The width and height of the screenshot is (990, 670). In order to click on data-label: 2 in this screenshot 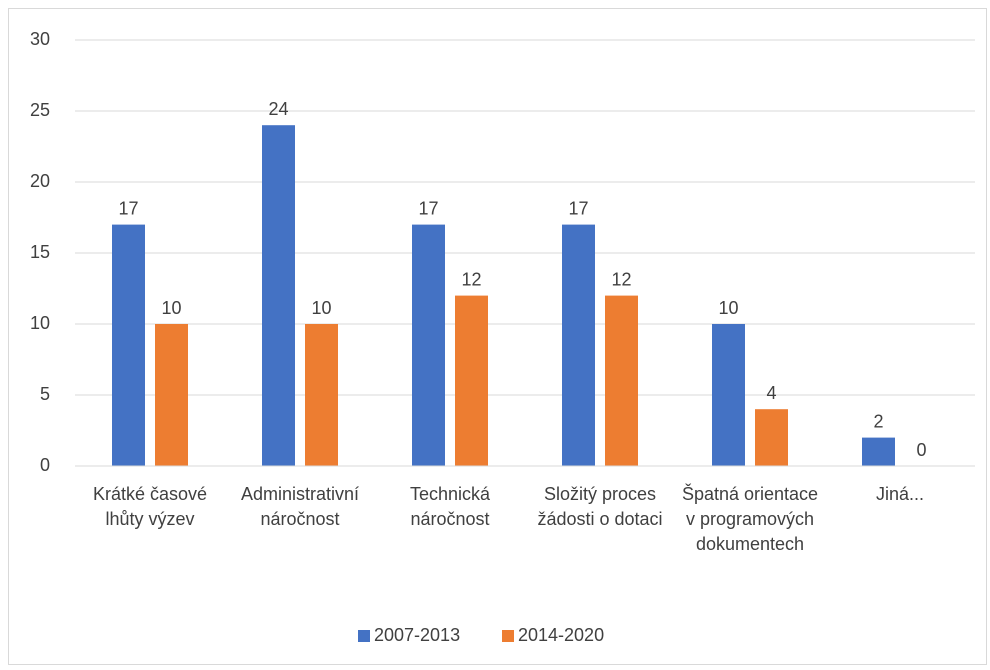, I will do `click(878, 421)`.